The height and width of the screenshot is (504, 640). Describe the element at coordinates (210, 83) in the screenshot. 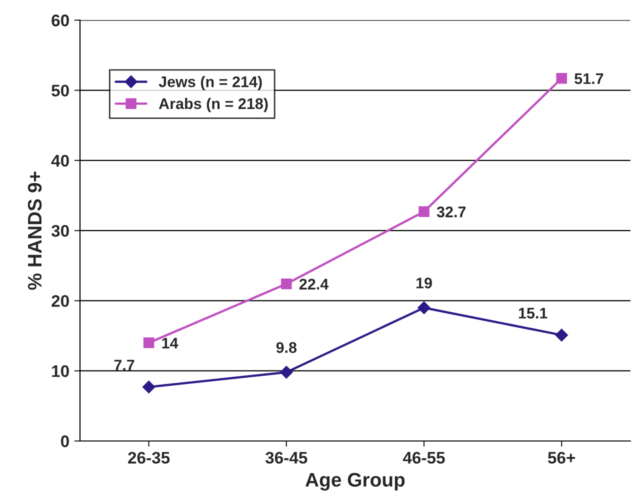

I see `legend-label: Jews (n = 214)` at that location.